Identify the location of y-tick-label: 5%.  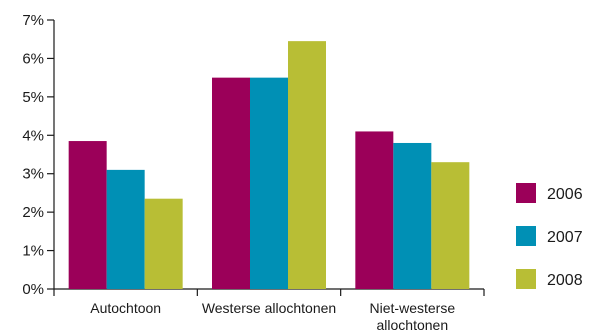
(33, 97).